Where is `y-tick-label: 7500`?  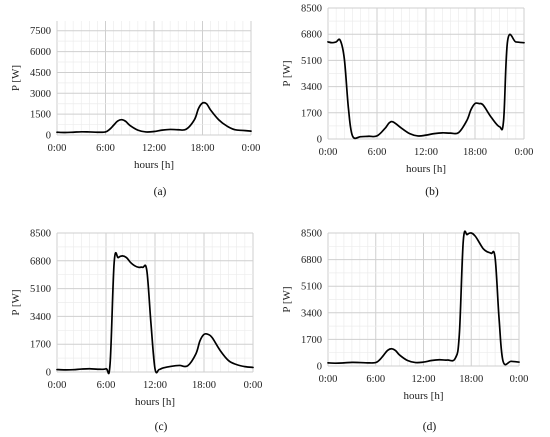 y-tick-label: 7500 is located at coordinates (40, 31).